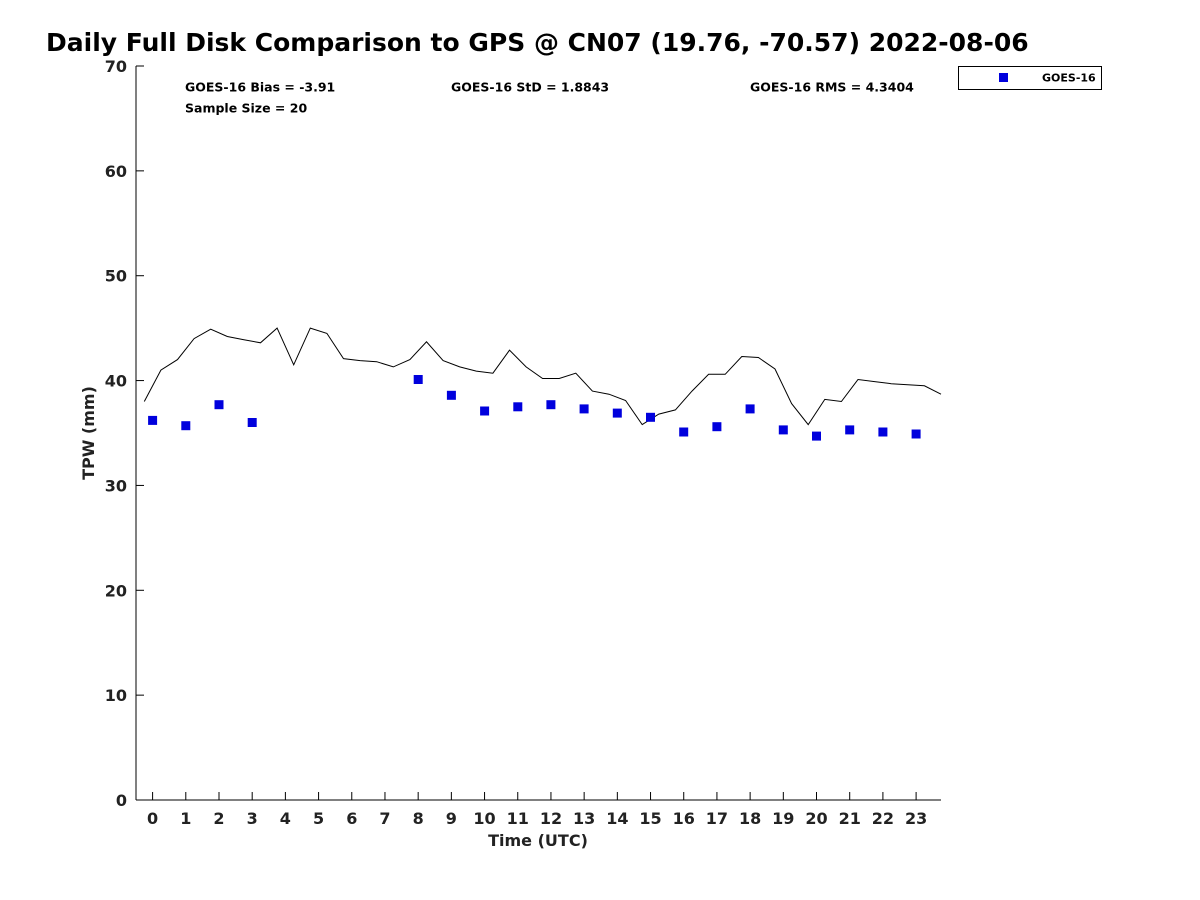 The width and height of the screenshot is (1200, 900). Describe the element at coordinates (832, 87) in the screenshot. I see `rms-annotation: GOES-16 RMS = 4.3404` at that location.